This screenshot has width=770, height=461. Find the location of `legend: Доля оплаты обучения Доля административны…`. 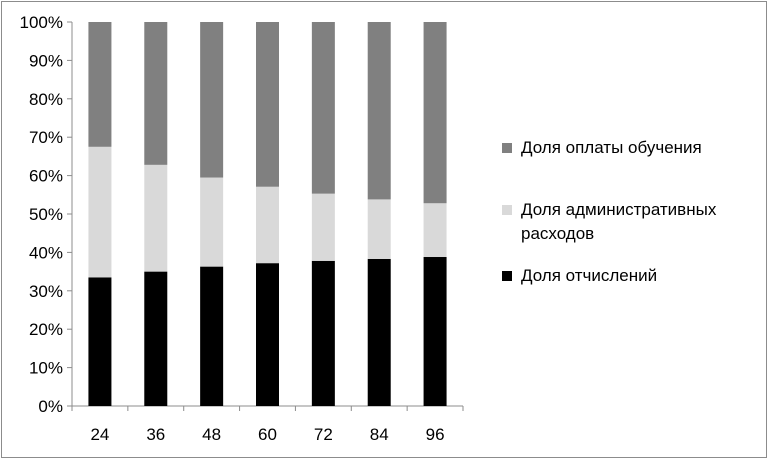

legend: Доля оплаты обучения Доля административны… is located at coordinates (609, 211).